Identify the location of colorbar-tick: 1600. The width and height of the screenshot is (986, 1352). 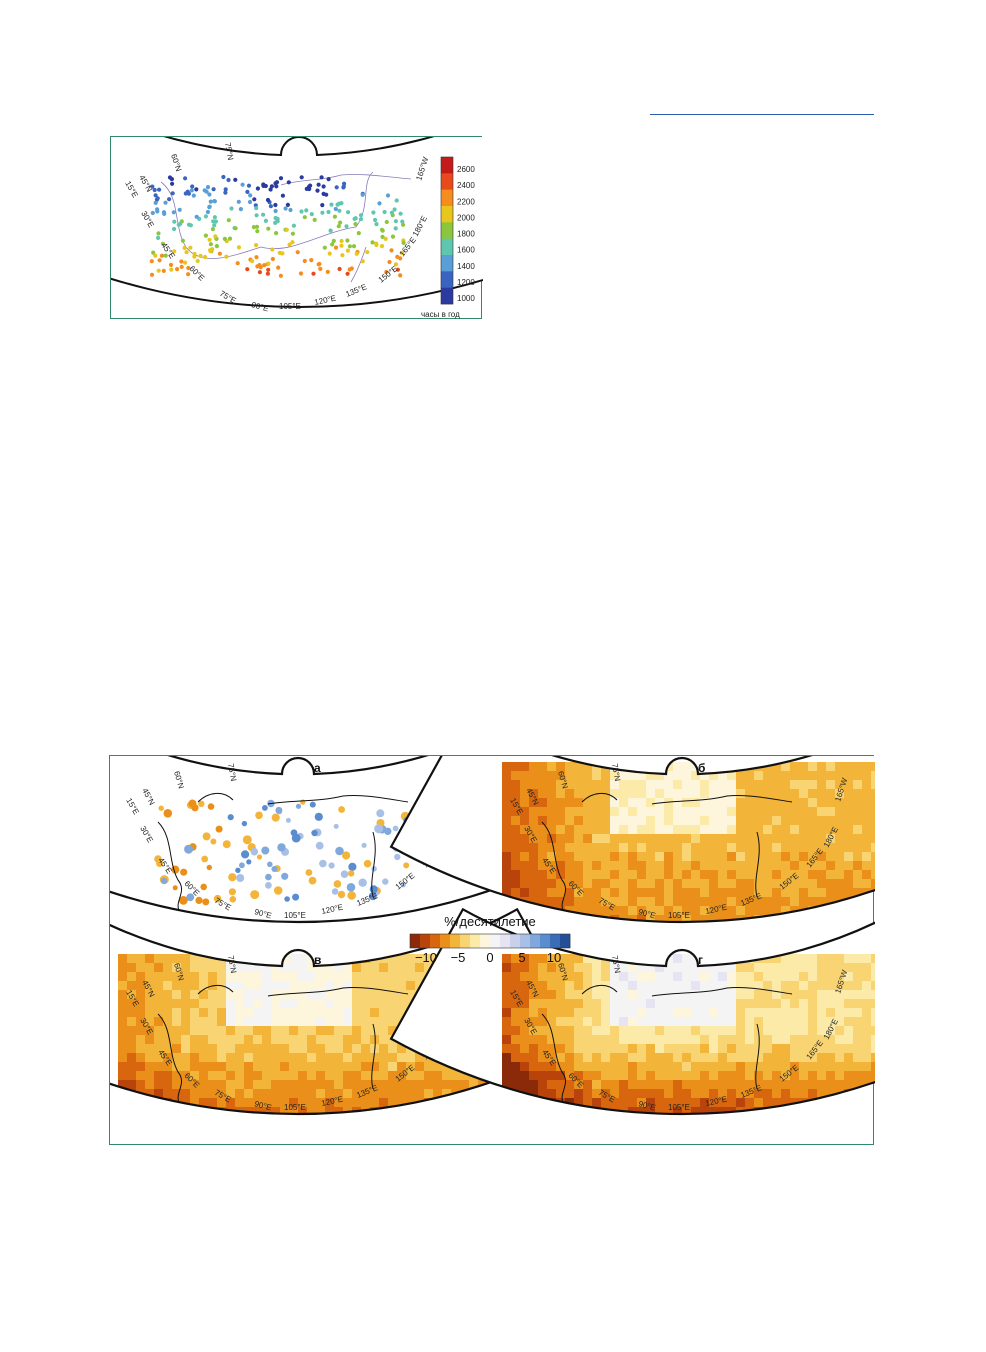
(466, 250).